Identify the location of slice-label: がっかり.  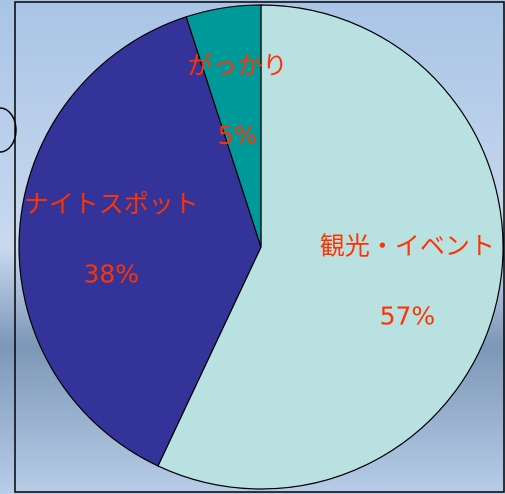
(238, 65).